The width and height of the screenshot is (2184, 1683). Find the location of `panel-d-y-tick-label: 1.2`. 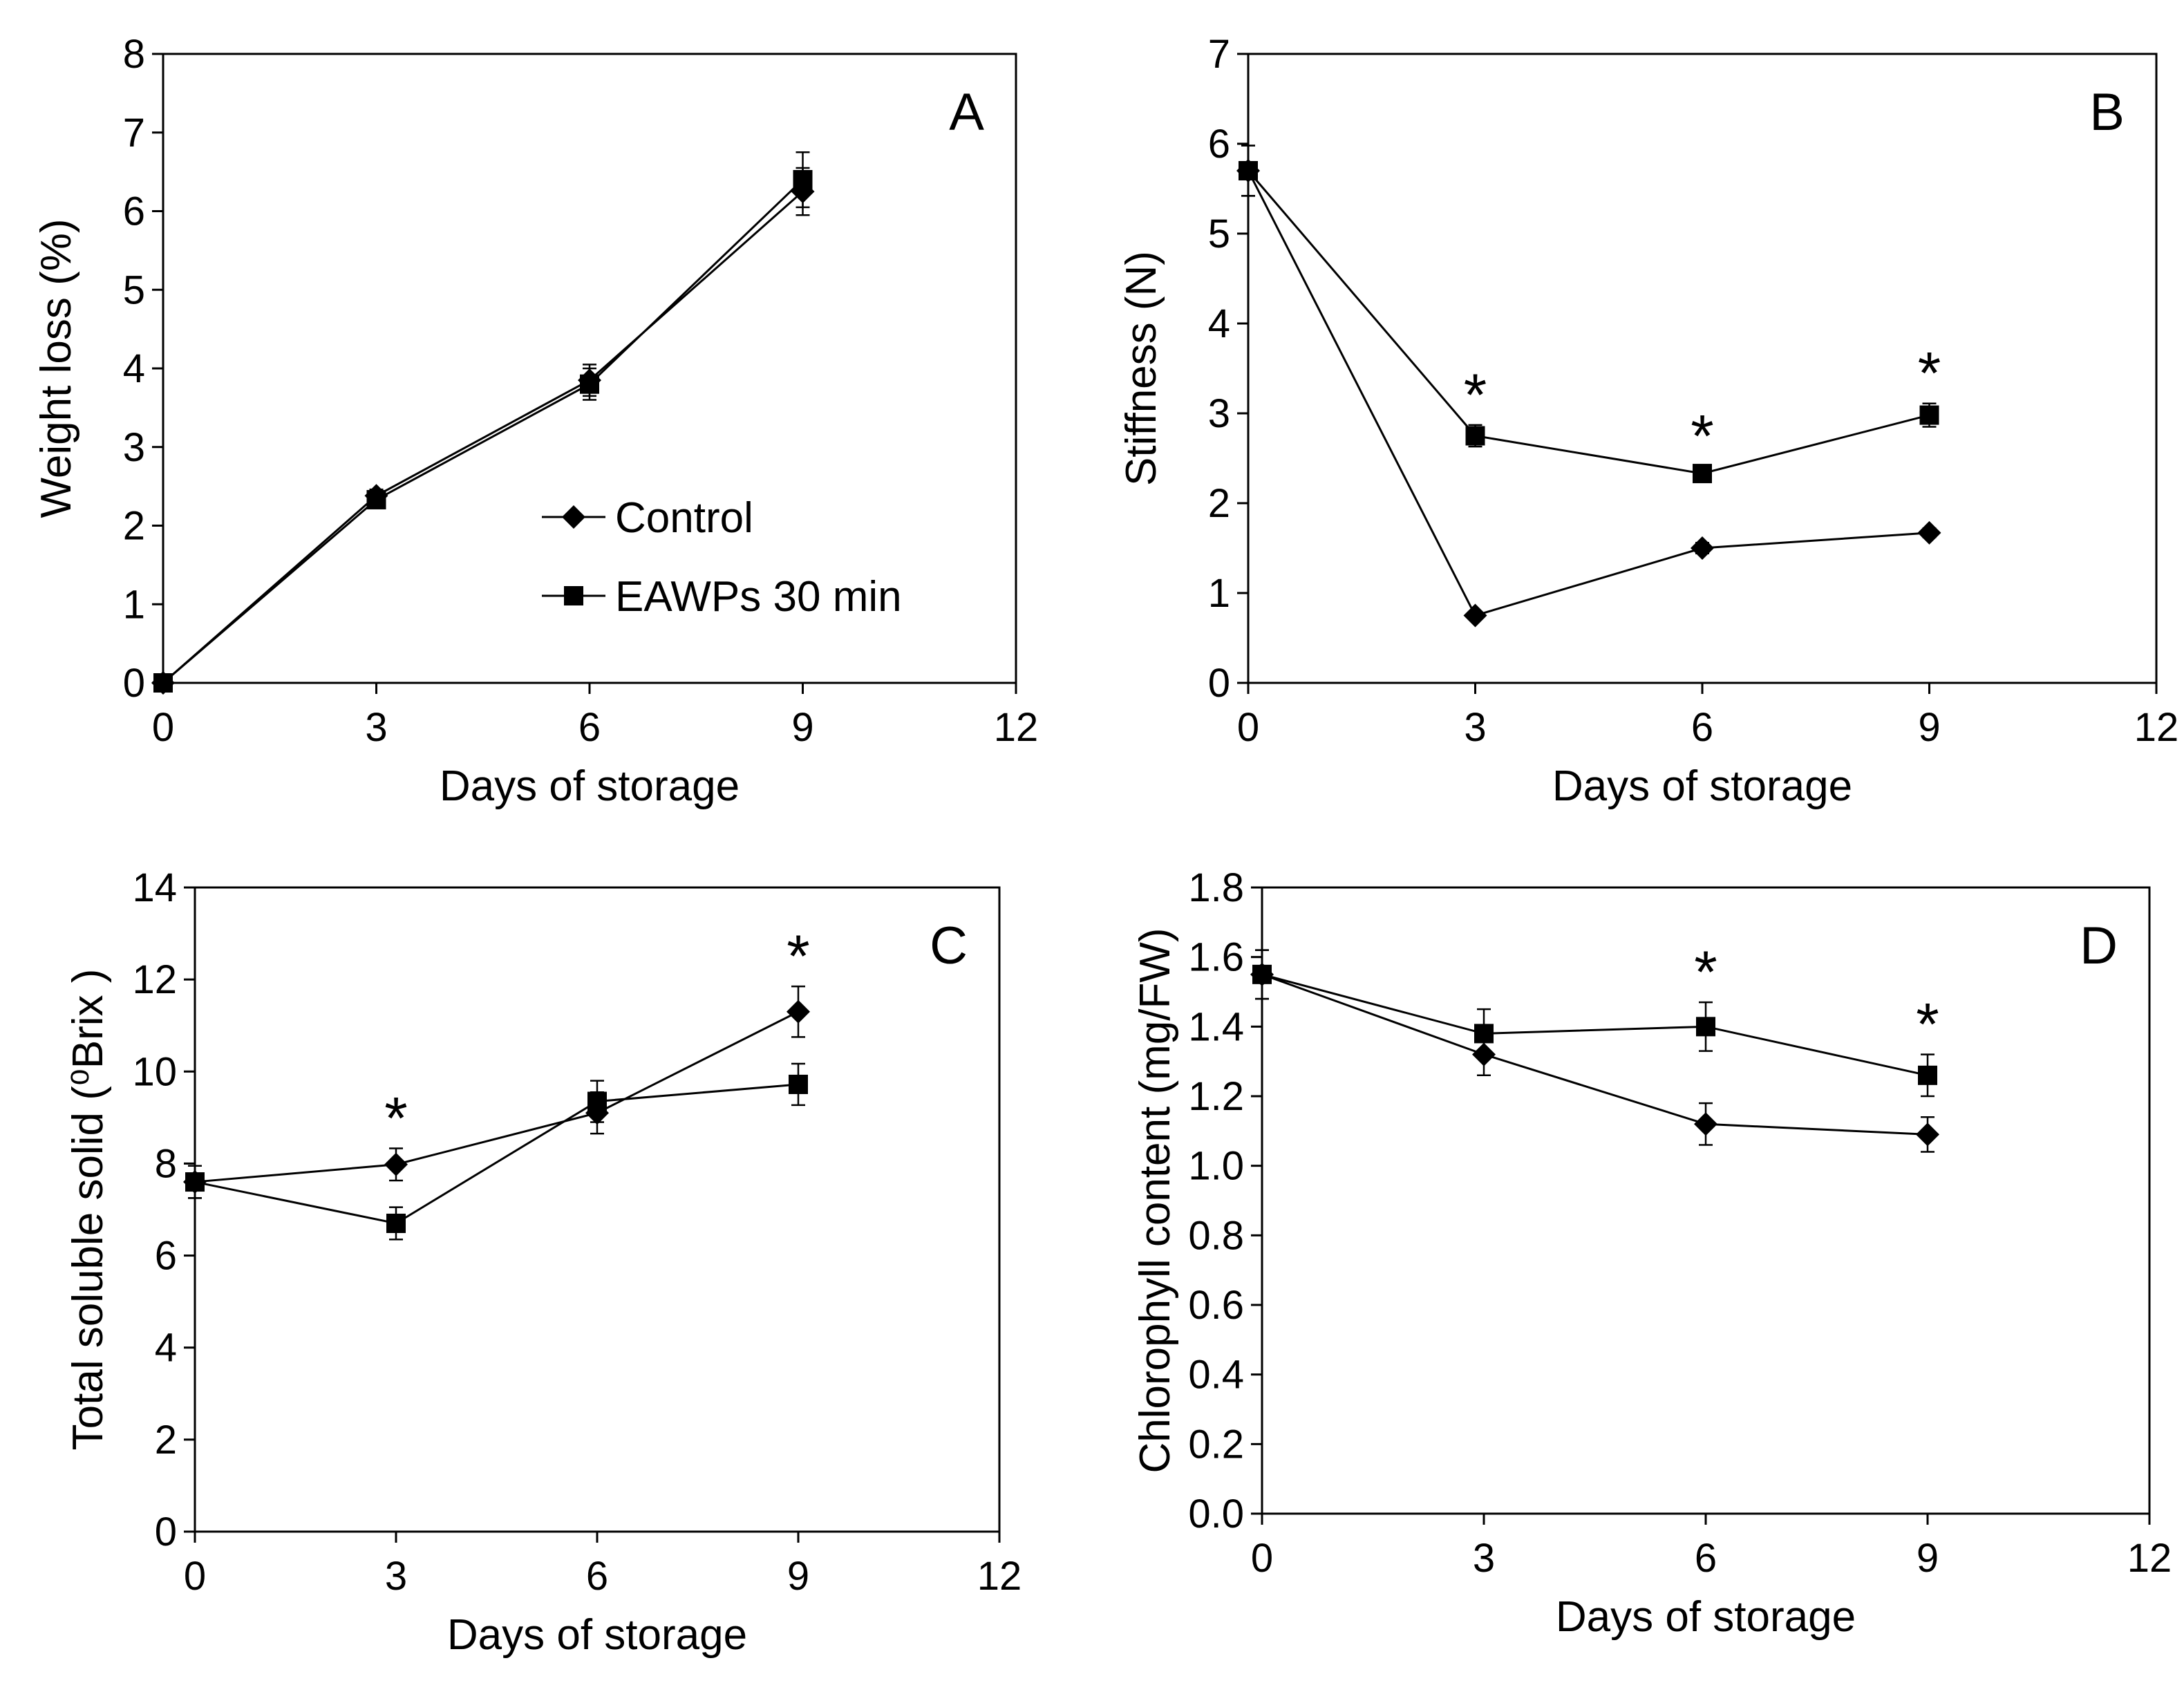

panel-d-y-tick-label: 1.2 is located at coordinates (1216, 1096).